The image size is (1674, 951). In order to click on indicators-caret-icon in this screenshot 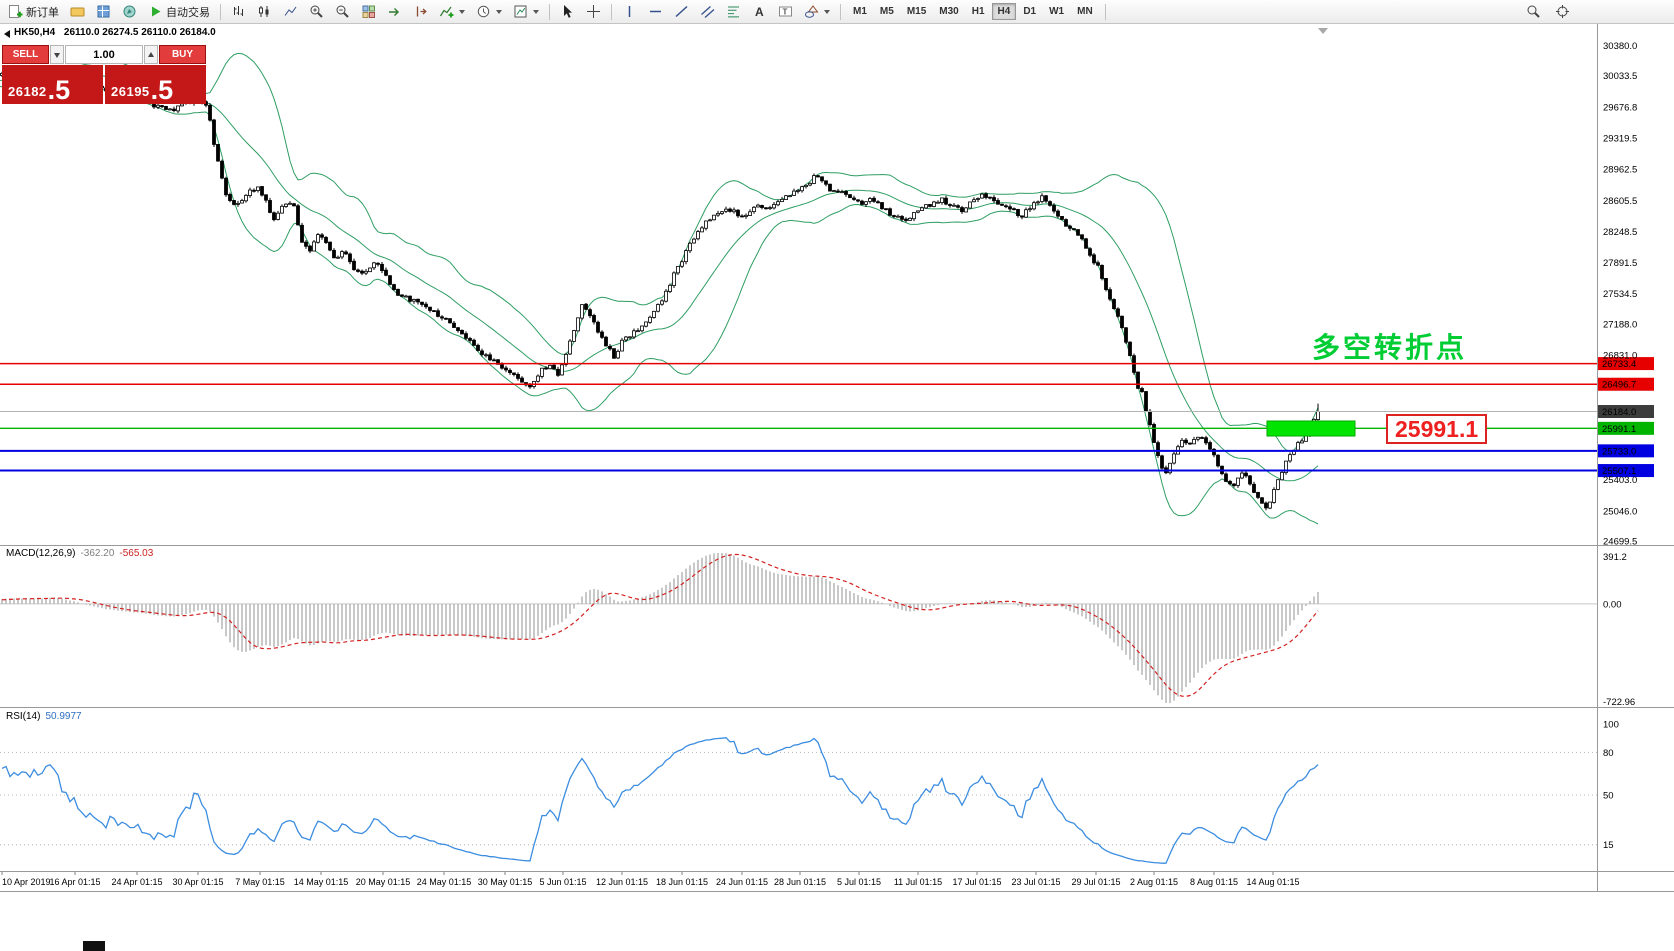, I will do `click(462, 11)`.